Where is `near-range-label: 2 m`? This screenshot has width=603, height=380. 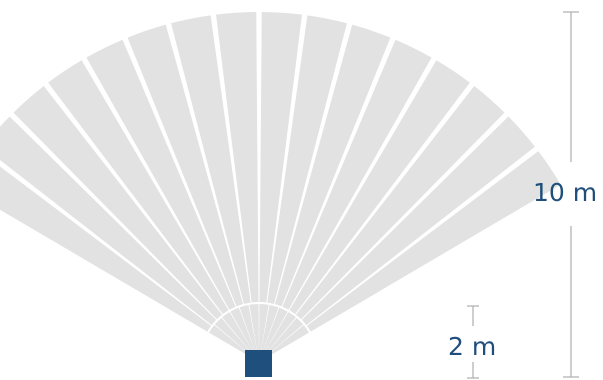 near-range-label: 2 m is located at coordinates (472, 346).